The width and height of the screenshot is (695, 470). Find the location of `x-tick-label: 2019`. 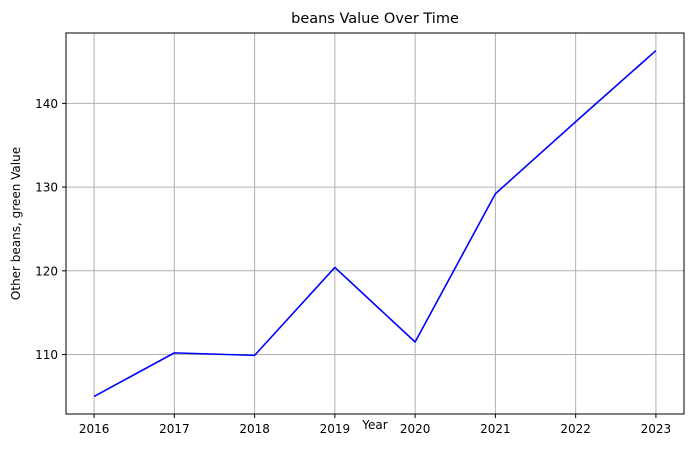

x-tick-label: 2019 is located at coordinates (335, 429).